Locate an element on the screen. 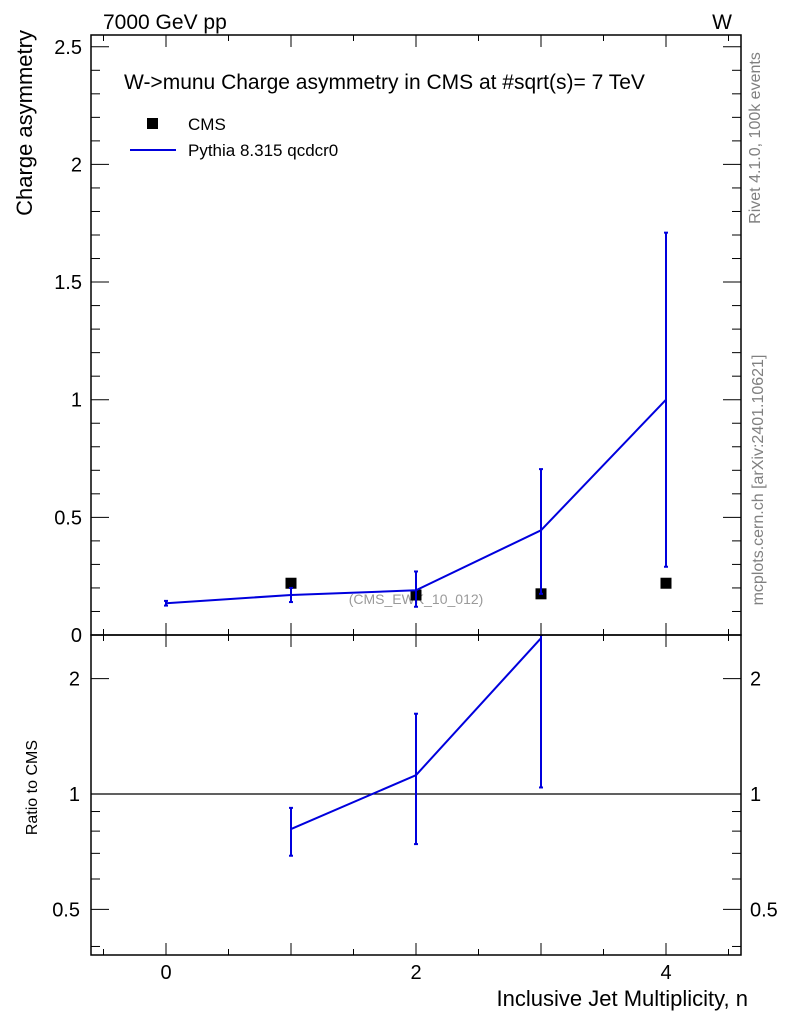 The width and height of the screenshot is (786, 1024). legend-cms-label: CMS is located at coordinates (207, 124).